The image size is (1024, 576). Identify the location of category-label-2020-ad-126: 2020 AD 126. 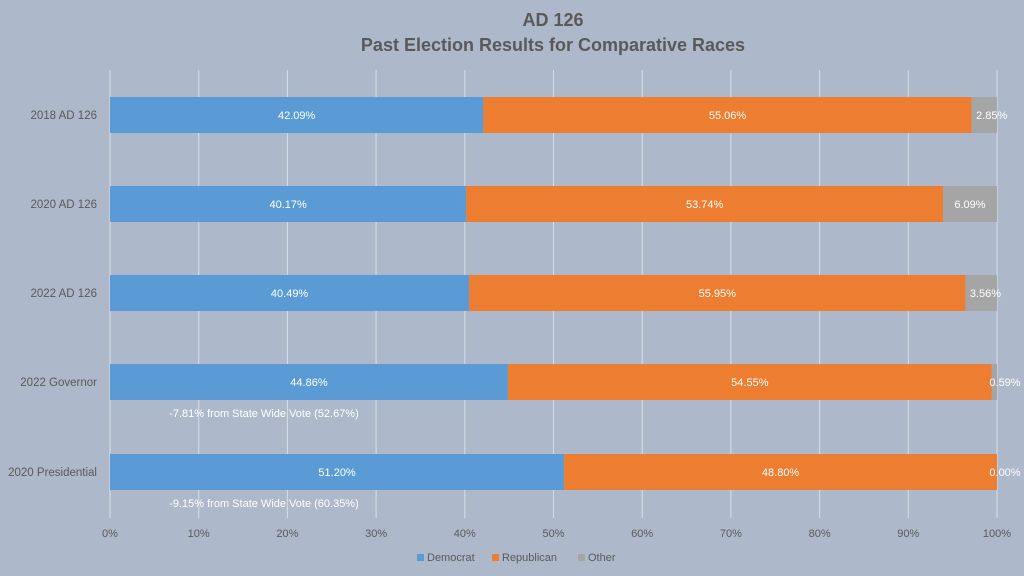
(63, 205).